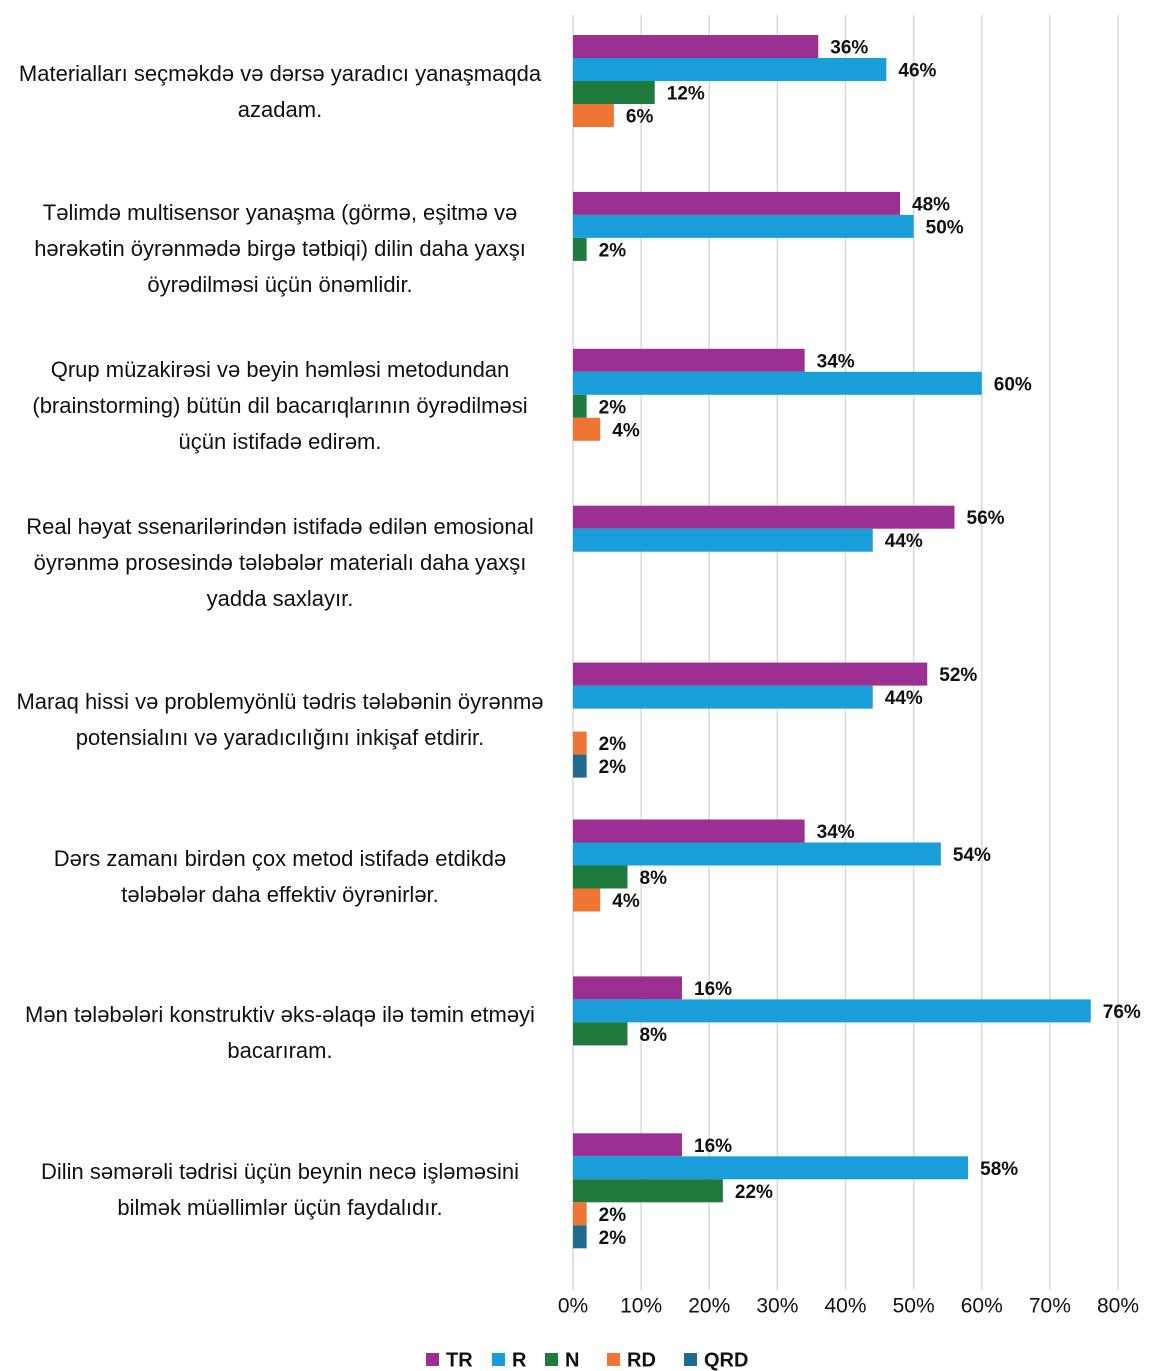 Image resolution: width=1151 pixels, height=1371 pixels. I want to click on data-label: 6%, so click(640, 117).